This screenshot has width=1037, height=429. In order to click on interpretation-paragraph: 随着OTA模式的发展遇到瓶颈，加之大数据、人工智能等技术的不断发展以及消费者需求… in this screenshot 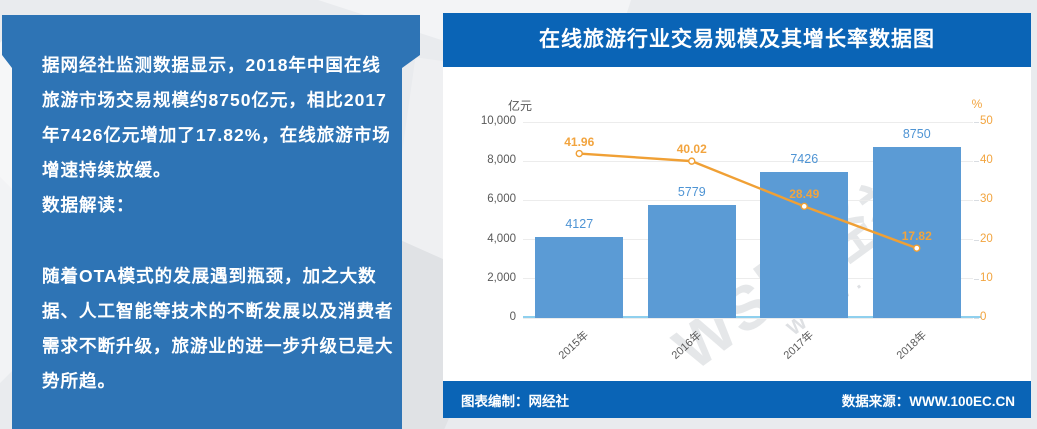, I will do `click(218, 328)`.